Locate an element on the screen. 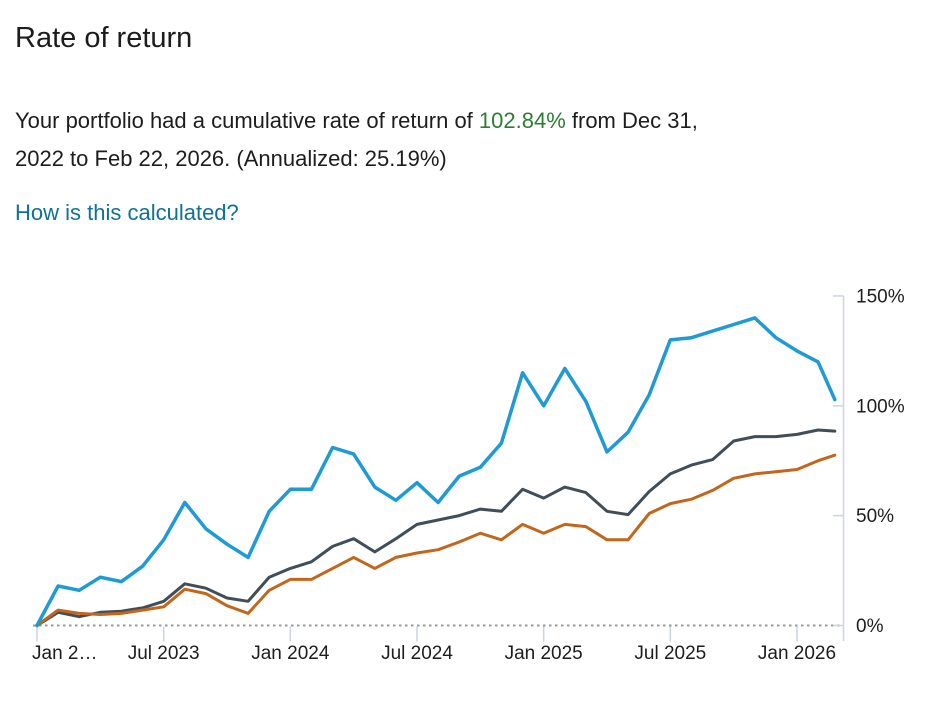  page-title: Rate of return is located at coordinates (104, 38).